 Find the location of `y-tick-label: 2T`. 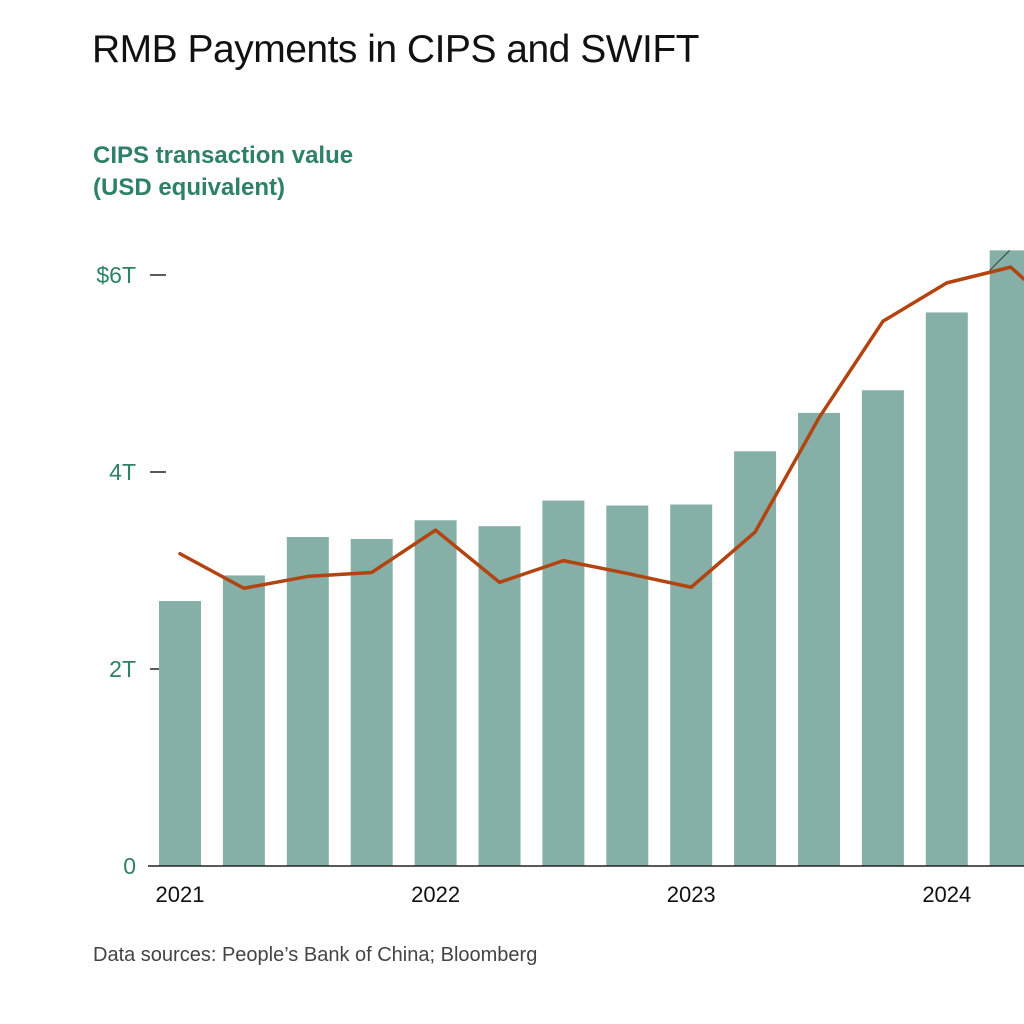

y-tick-label: 2T is located at coordinates (122, 669).